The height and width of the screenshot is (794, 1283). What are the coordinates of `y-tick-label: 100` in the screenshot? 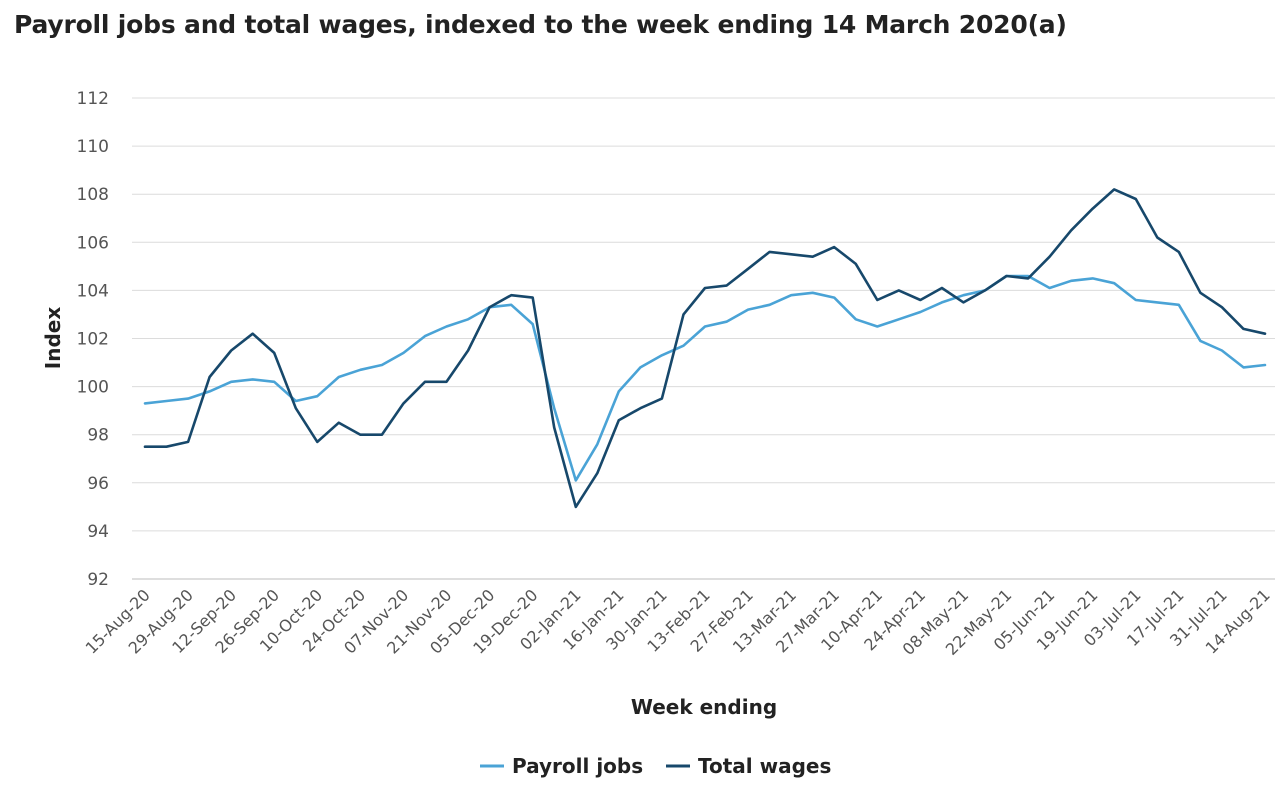 It's located at (93, 388).